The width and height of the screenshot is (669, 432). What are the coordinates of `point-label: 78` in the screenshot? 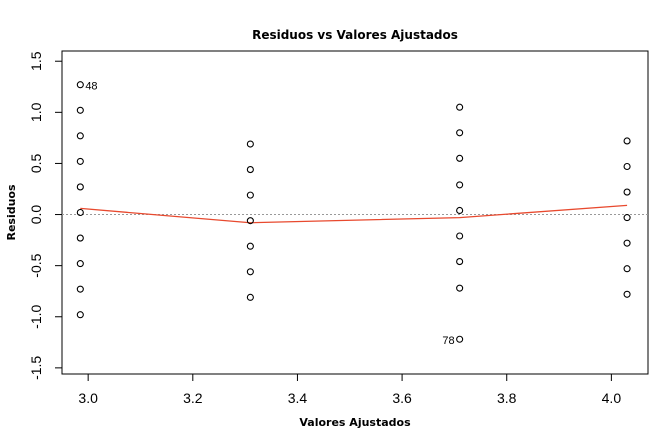 It's located at (448, 341).